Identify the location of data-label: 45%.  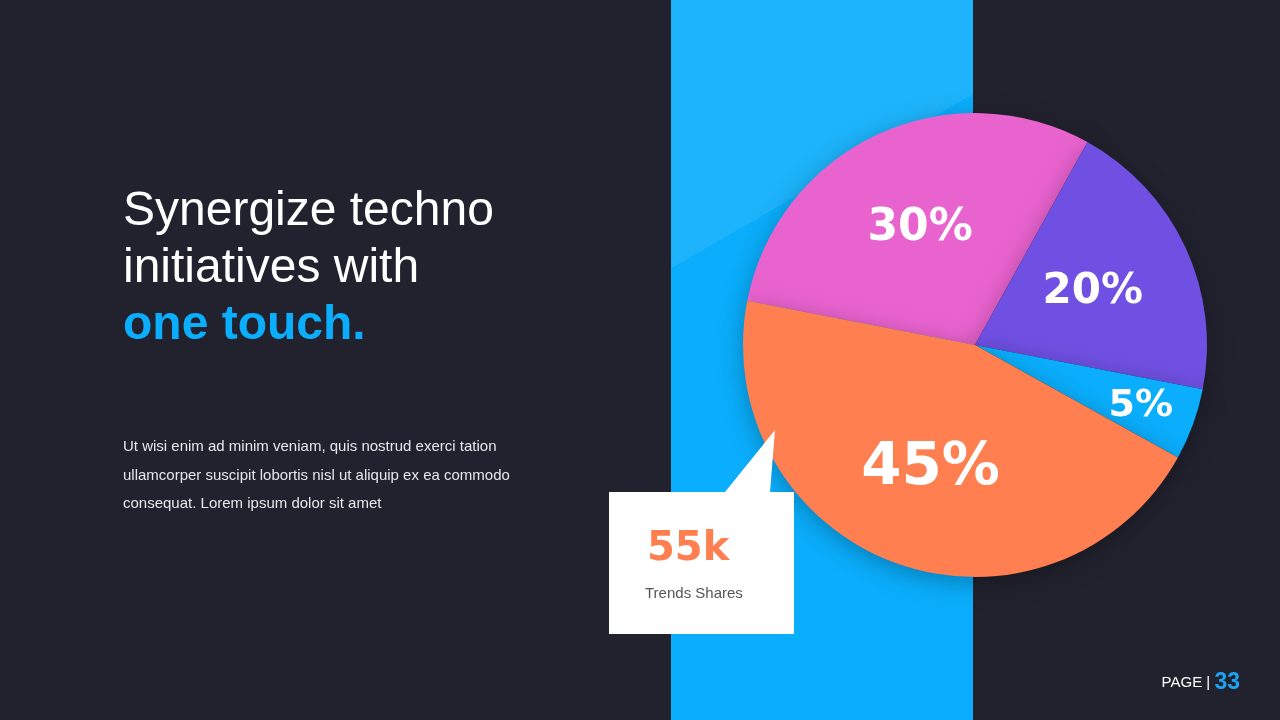
(930, 464).